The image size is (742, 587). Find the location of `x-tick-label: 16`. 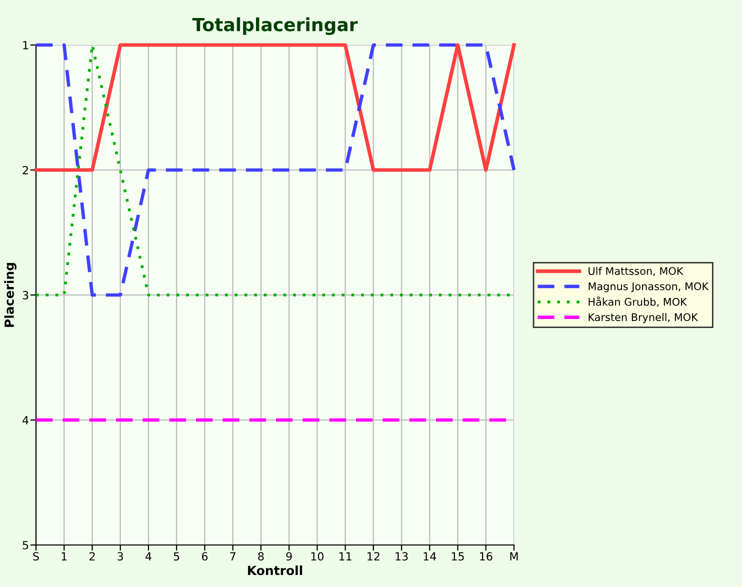

x-tick-label: 16 is located at coordinates (486, 556).